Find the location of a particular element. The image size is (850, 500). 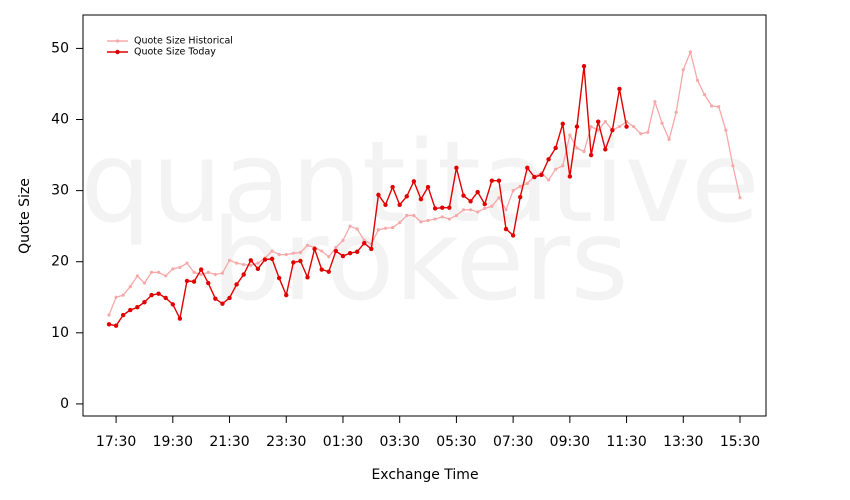

x-tick-label: 05:30 is located at coordinates (456, 442).